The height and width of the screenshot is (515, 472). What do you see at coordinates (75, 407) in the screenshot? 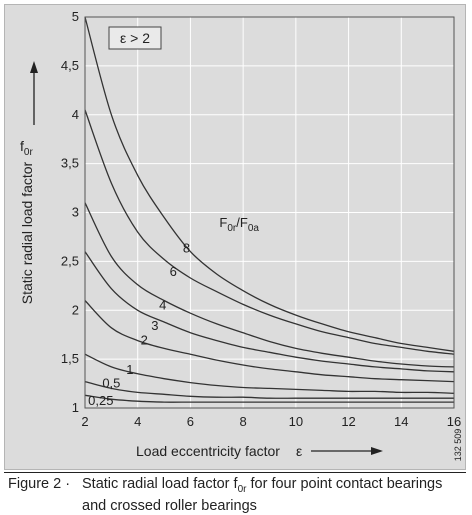
I see `y-tick-label-0: 1` at bounding box center [75, 407].